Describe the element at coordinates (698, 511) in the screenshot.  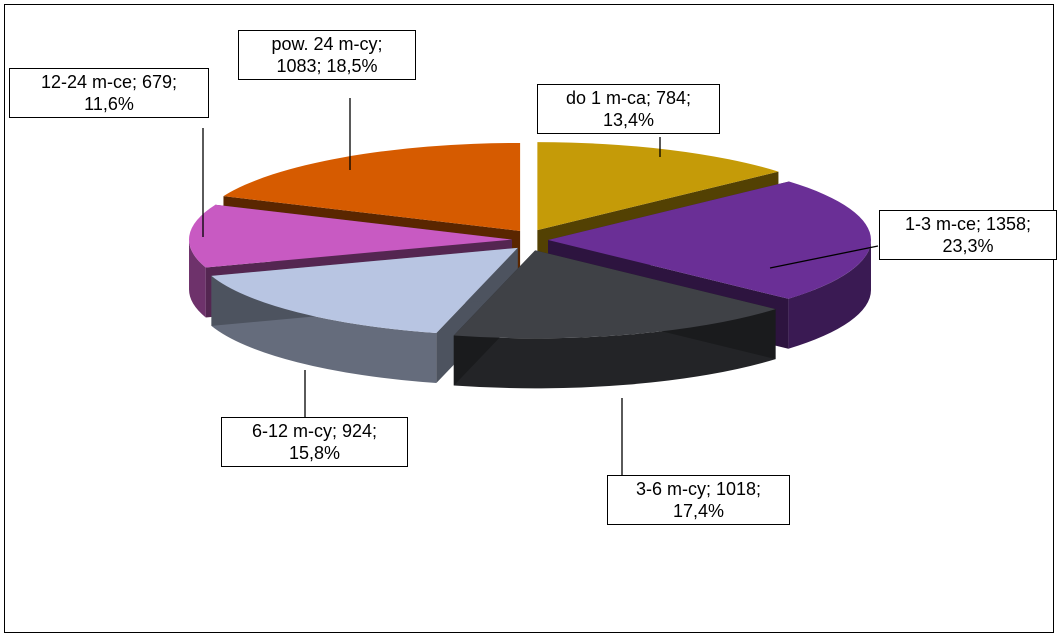
I see `label-line-2: 17,4%` at that location.